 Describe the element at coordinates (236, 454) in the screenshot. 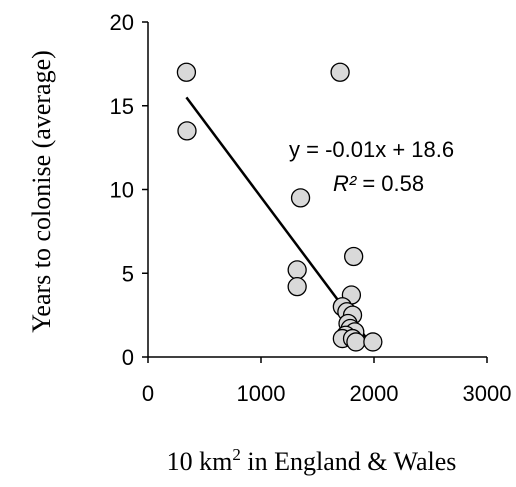

I see `x-axis-title-superscript: 2` at that location.